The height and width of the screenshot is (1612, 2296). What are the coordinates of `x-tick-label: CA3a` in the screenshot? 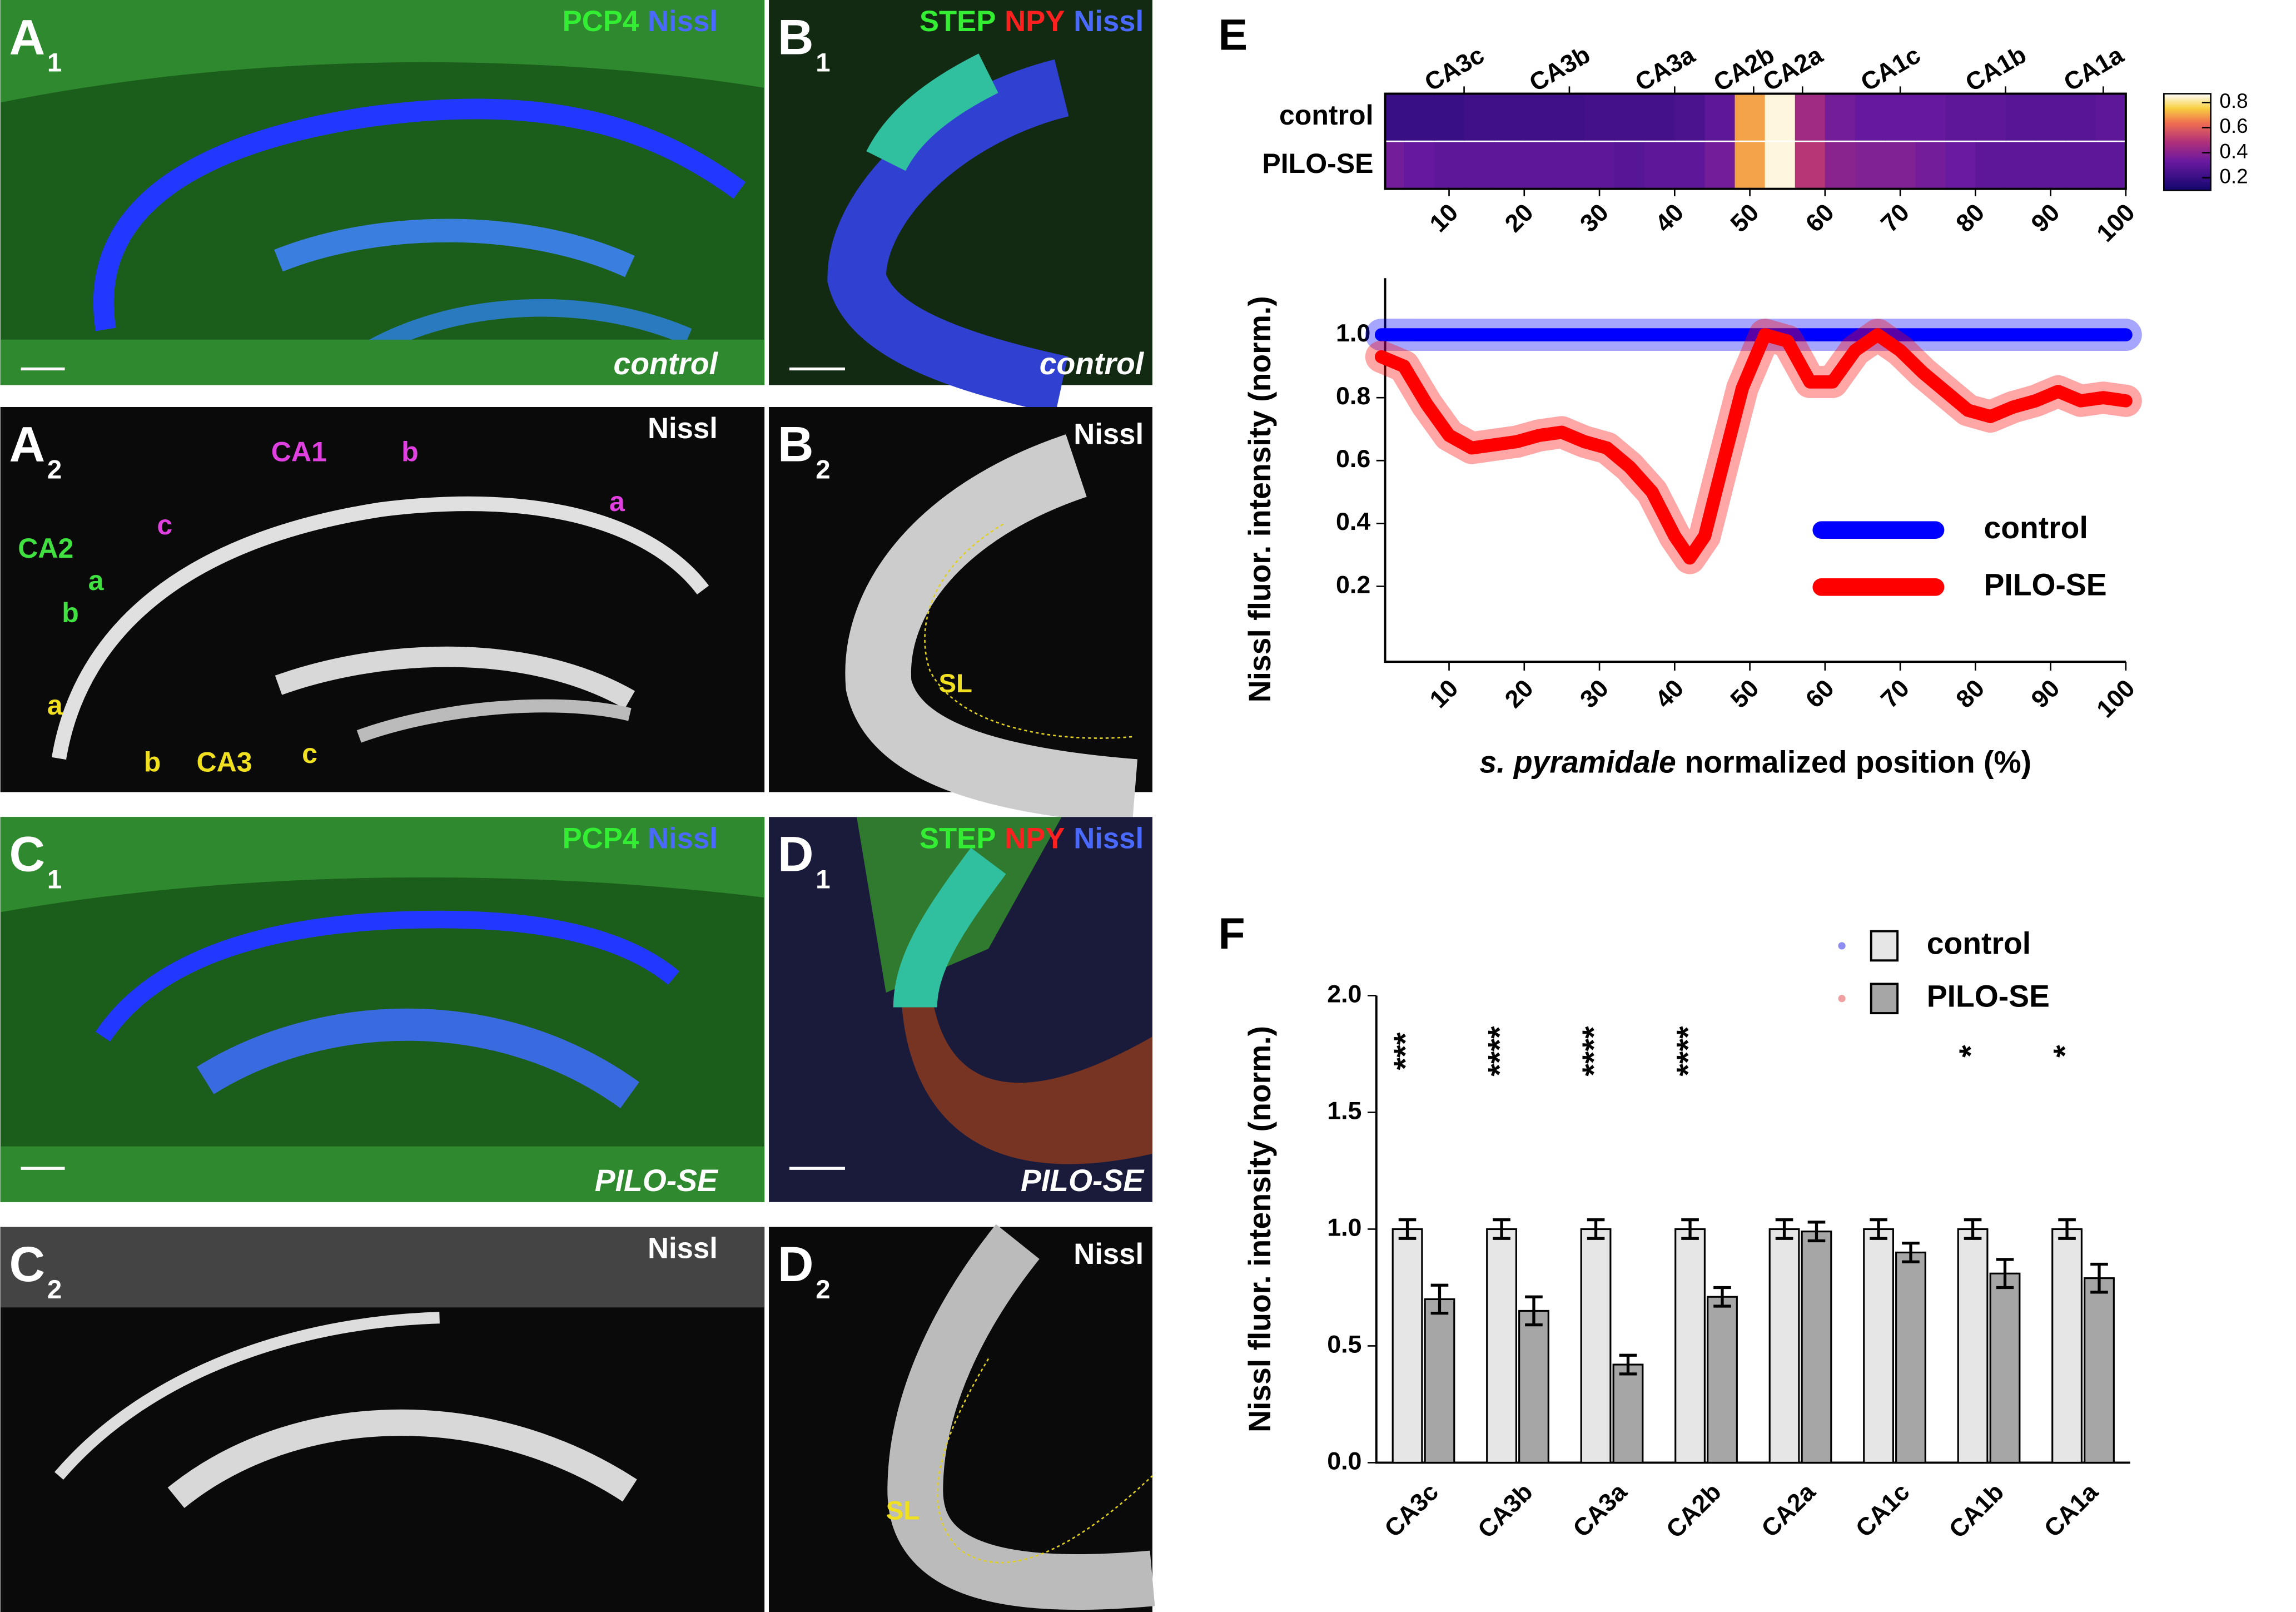 It's located at (1600, 1509).